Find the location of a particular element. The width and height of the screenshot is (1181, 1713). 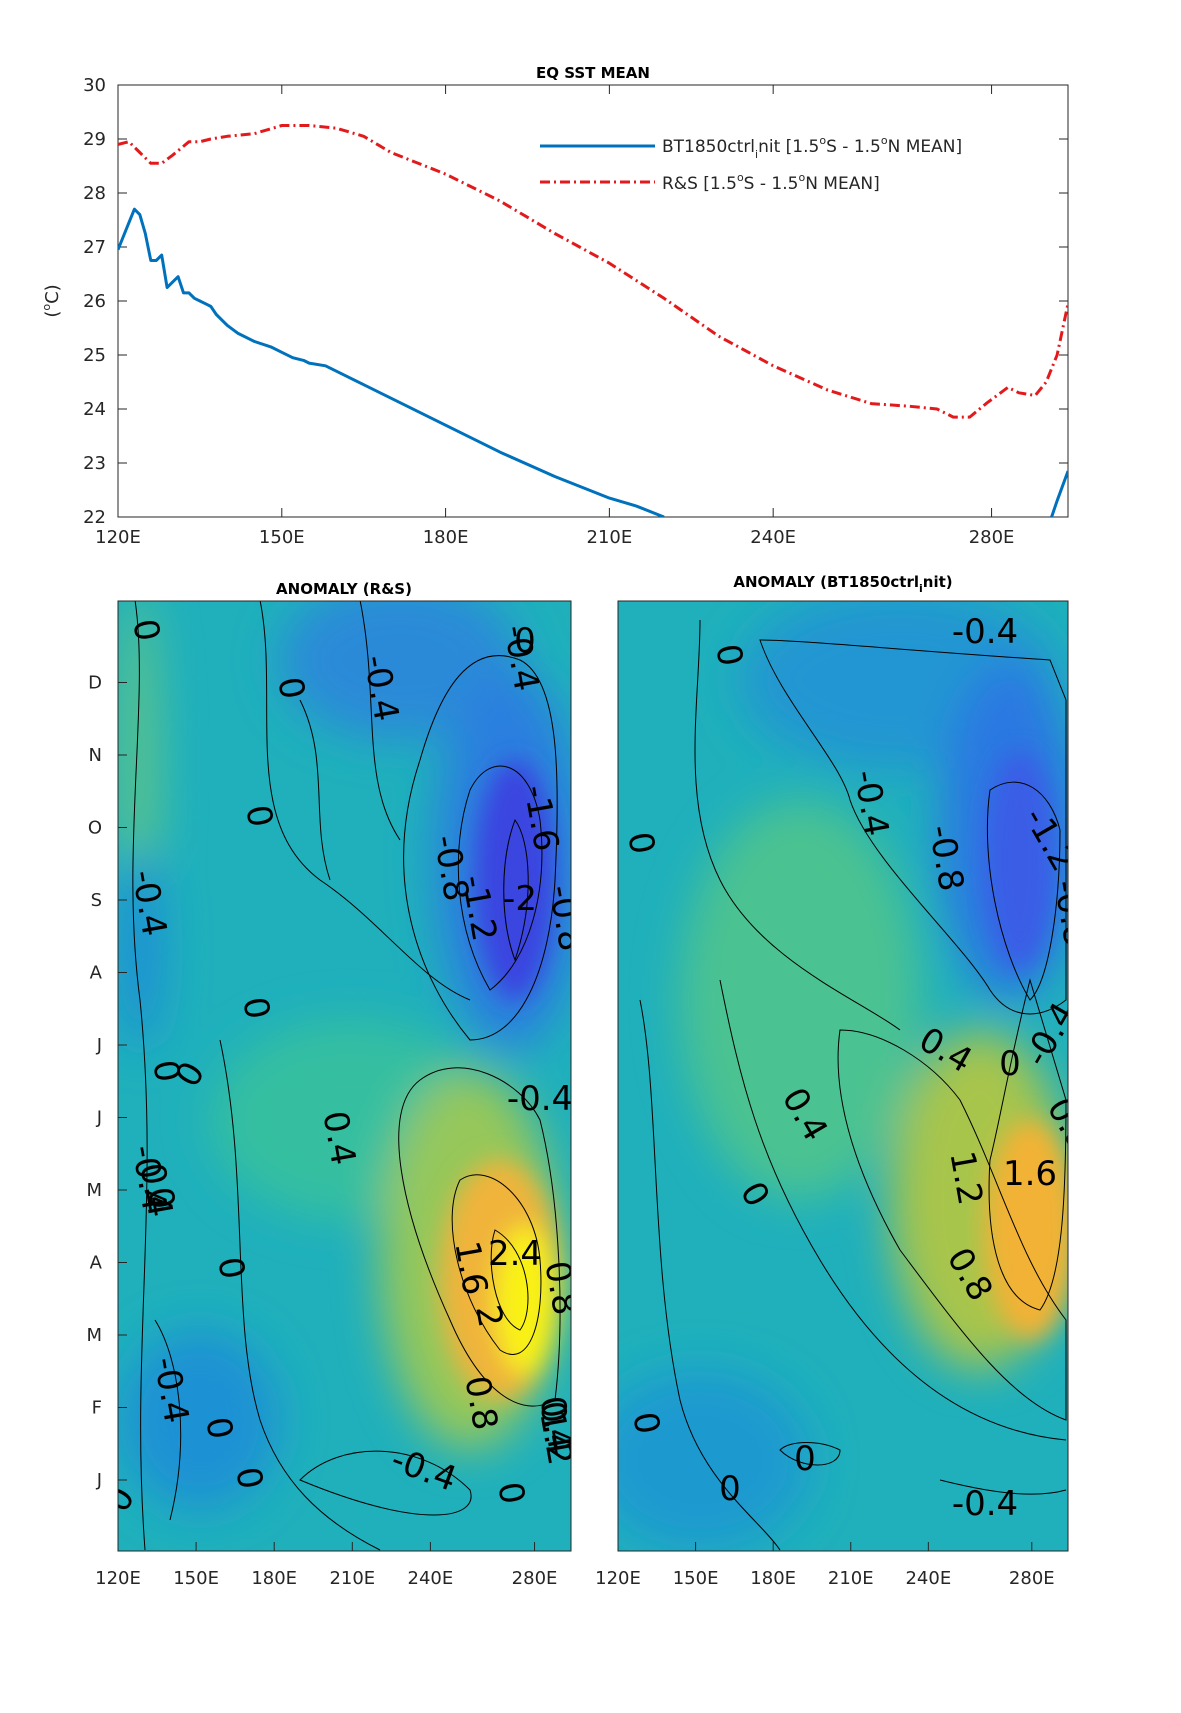

bt-blob-orange is located at coordinates (1026, 1230).